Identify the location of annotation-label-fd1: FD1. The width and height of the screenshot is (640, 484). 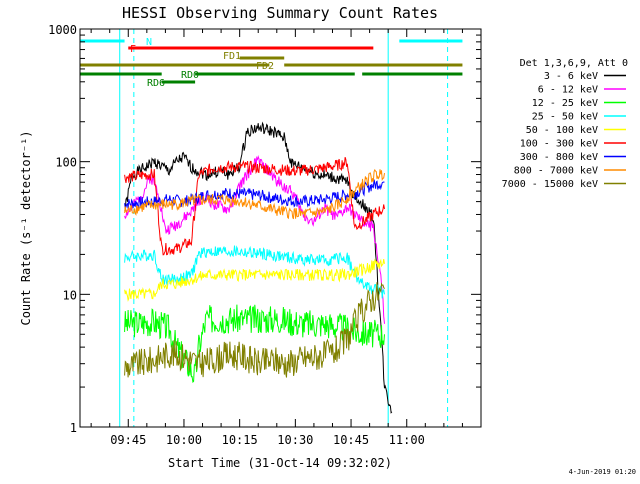
(232, 56).